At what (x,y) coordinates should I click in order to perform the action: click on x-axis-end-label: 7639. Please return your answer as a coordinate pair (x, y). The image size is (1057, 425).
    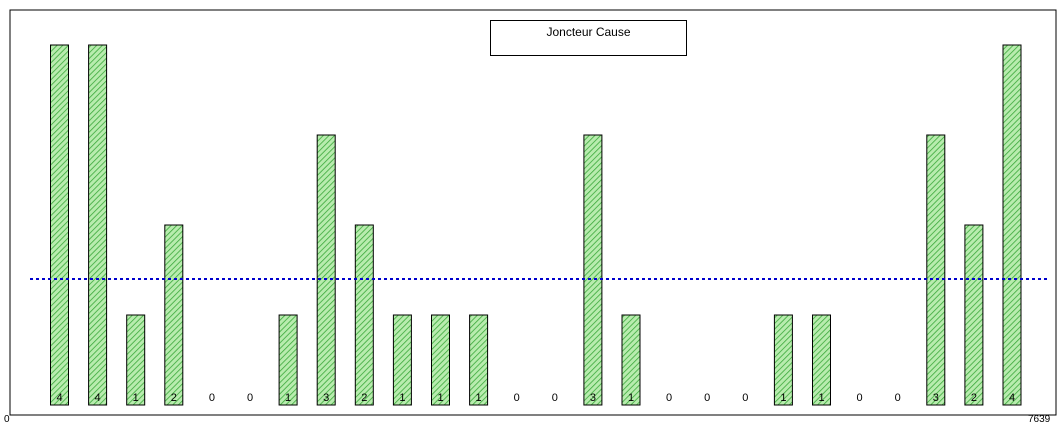
    Looking at the image, I should click on (1039, 419).